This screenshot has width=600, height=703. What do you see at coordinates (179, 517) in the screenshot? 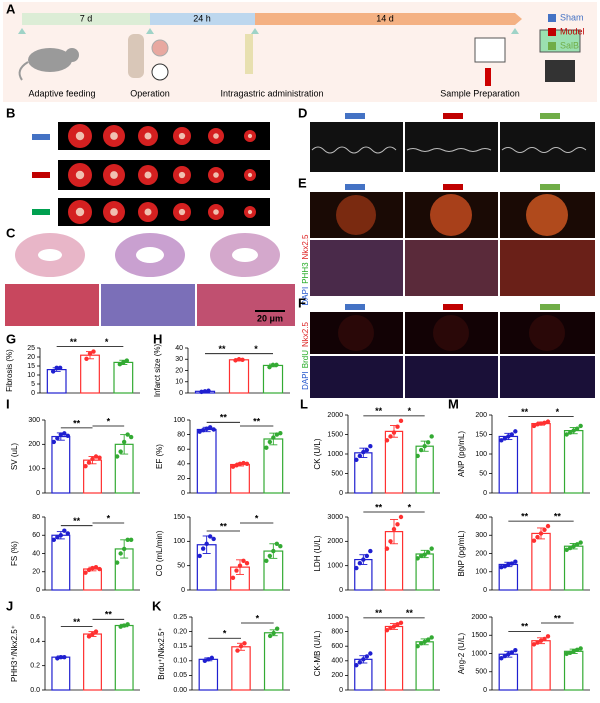
I see `y-tick-label: 150` at bounding box center [179, 517].